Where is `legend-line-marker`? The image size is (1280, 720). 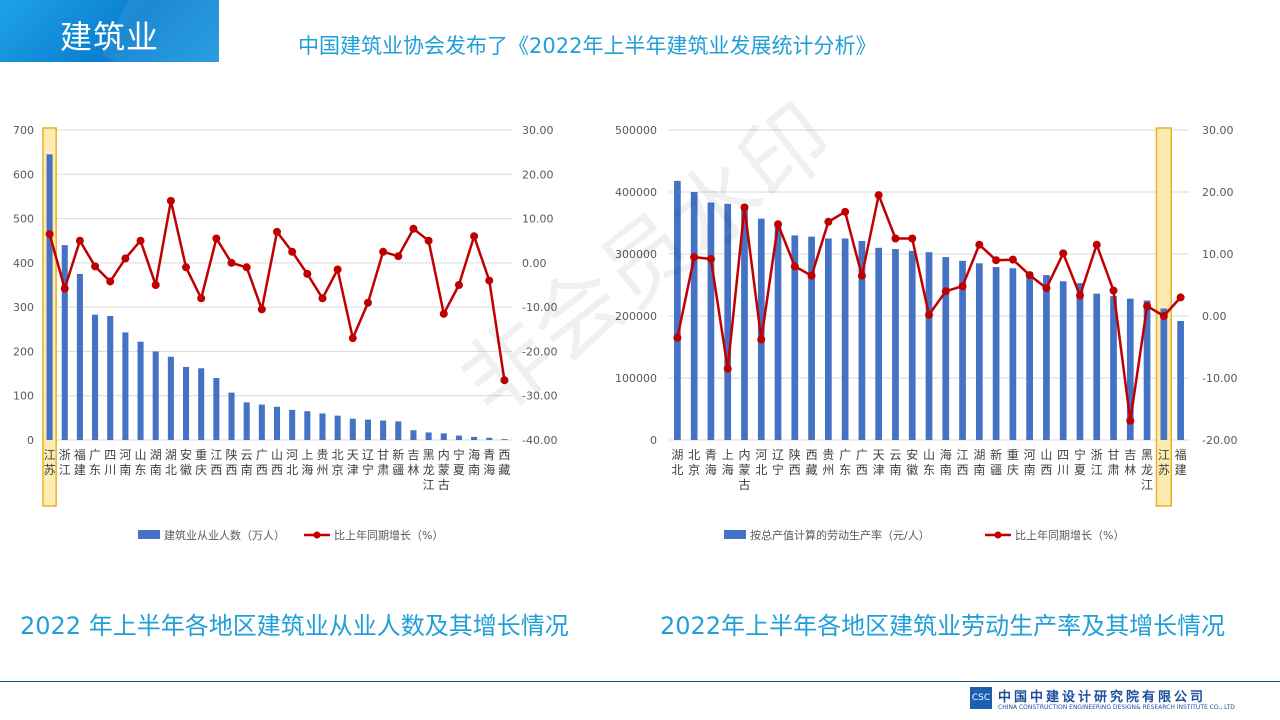
legend-line-marker is located at coordinates (998, 535).